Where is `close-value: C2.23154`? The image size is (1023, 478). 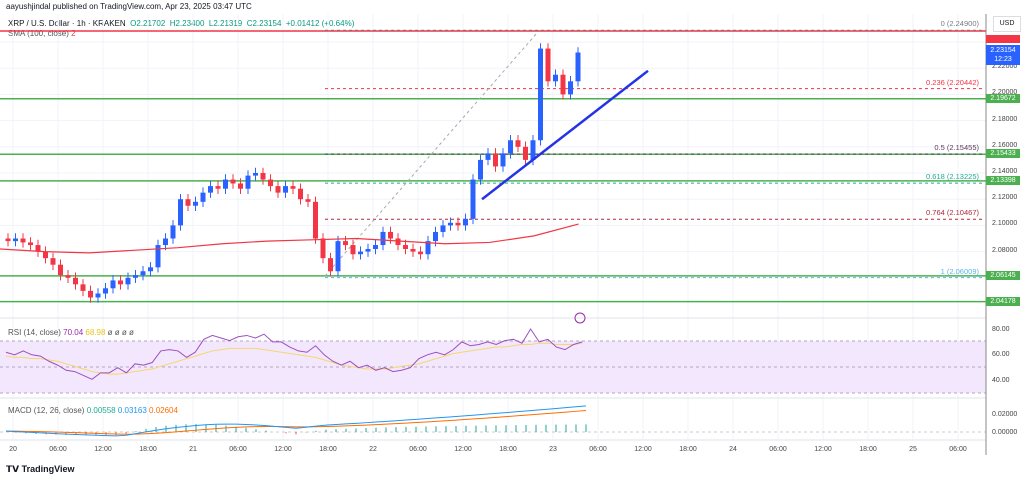 close-value: C2.23154 is located at coordinates (264, 23).